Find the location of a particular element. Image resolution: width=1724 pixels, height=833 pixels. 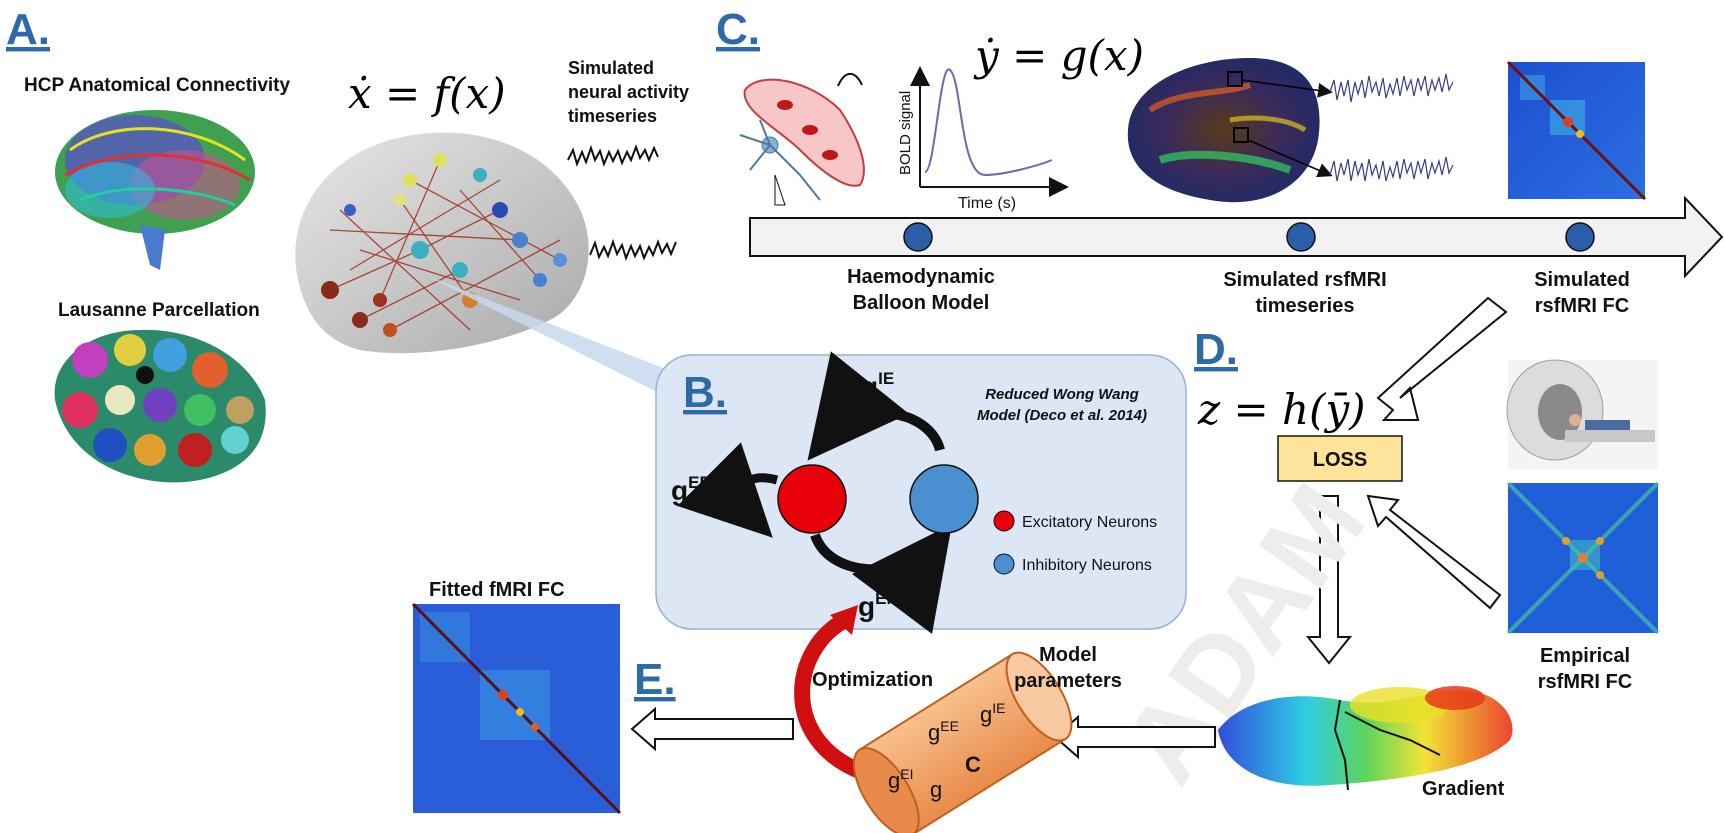

optimization-arrow is located at coordinates (830, 696).